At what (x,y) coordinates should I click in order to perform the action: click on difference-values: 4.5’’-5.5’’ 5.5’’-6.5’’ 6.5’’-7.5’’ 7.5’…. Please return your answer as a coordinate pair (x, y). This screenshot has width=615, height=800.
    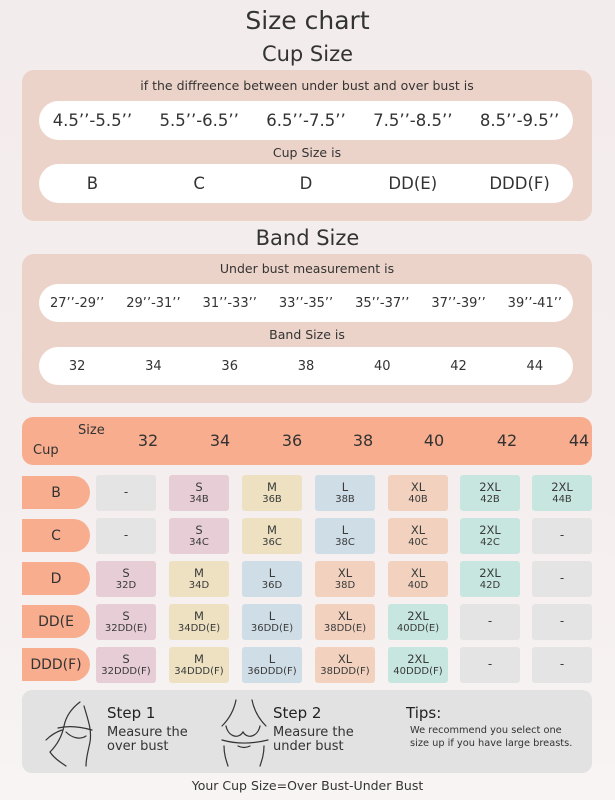
    Looking at the image, I should click on (306, 120).